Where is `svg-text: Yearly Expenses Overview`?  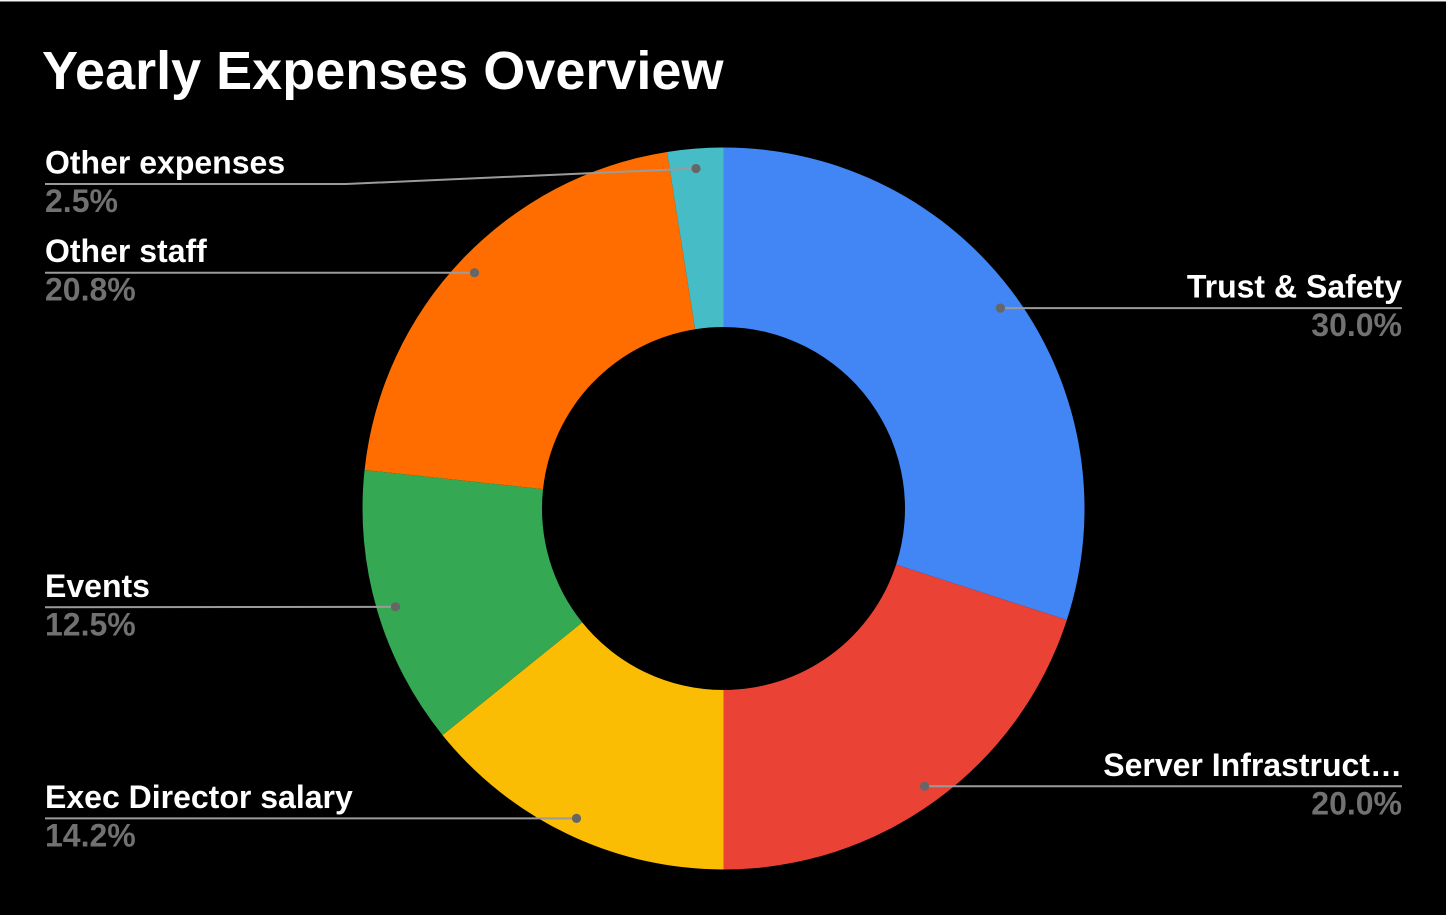 svg-text: Yearly Expenses Overview is located at coordinates (383, 71).